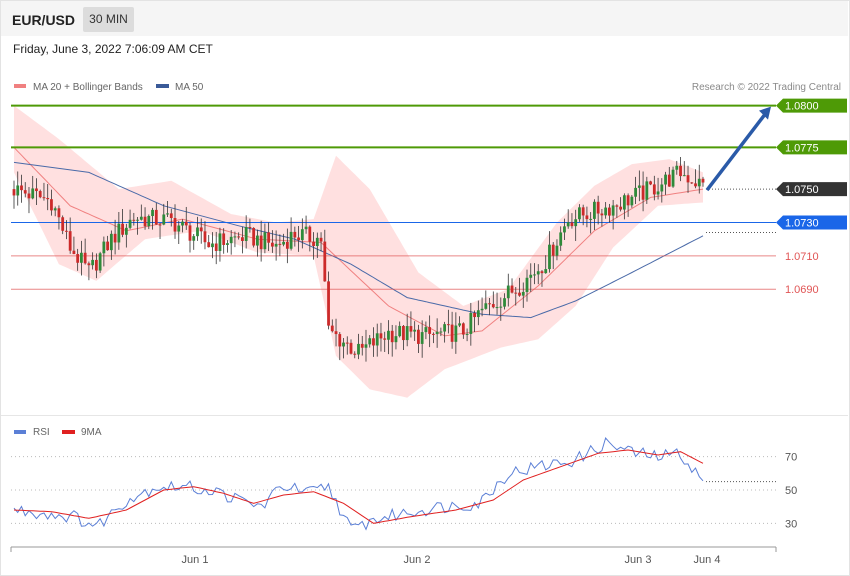 This screenshot has height=576, width=850. Describe the element at coordinates (791, 524) in the screenshot. I see `rsi-tick-label: 30` at that location.